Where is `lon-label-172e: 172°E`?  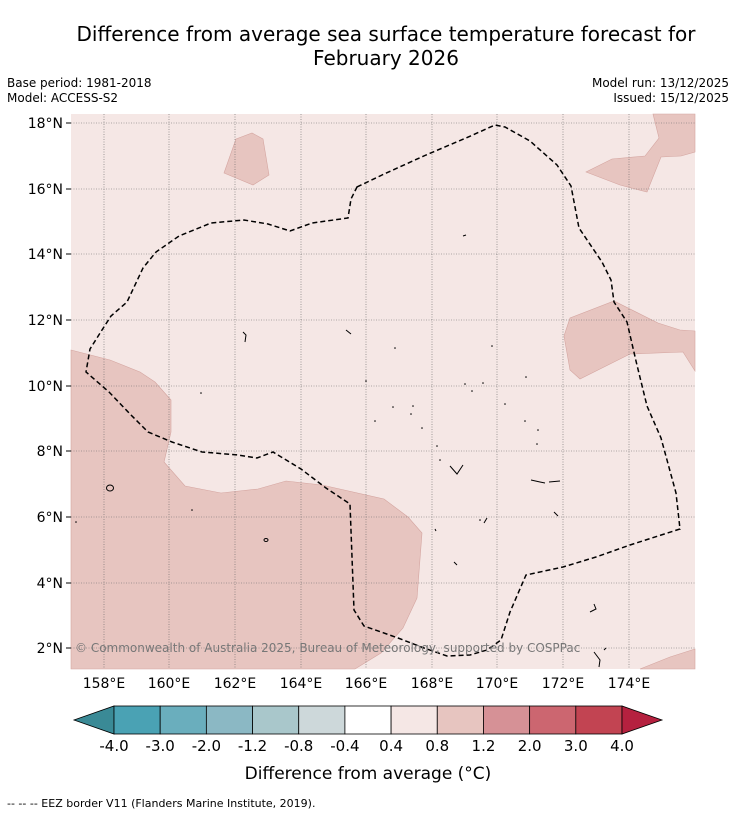
lon-label-172e: 172°E is located at coordinates (563, 684).